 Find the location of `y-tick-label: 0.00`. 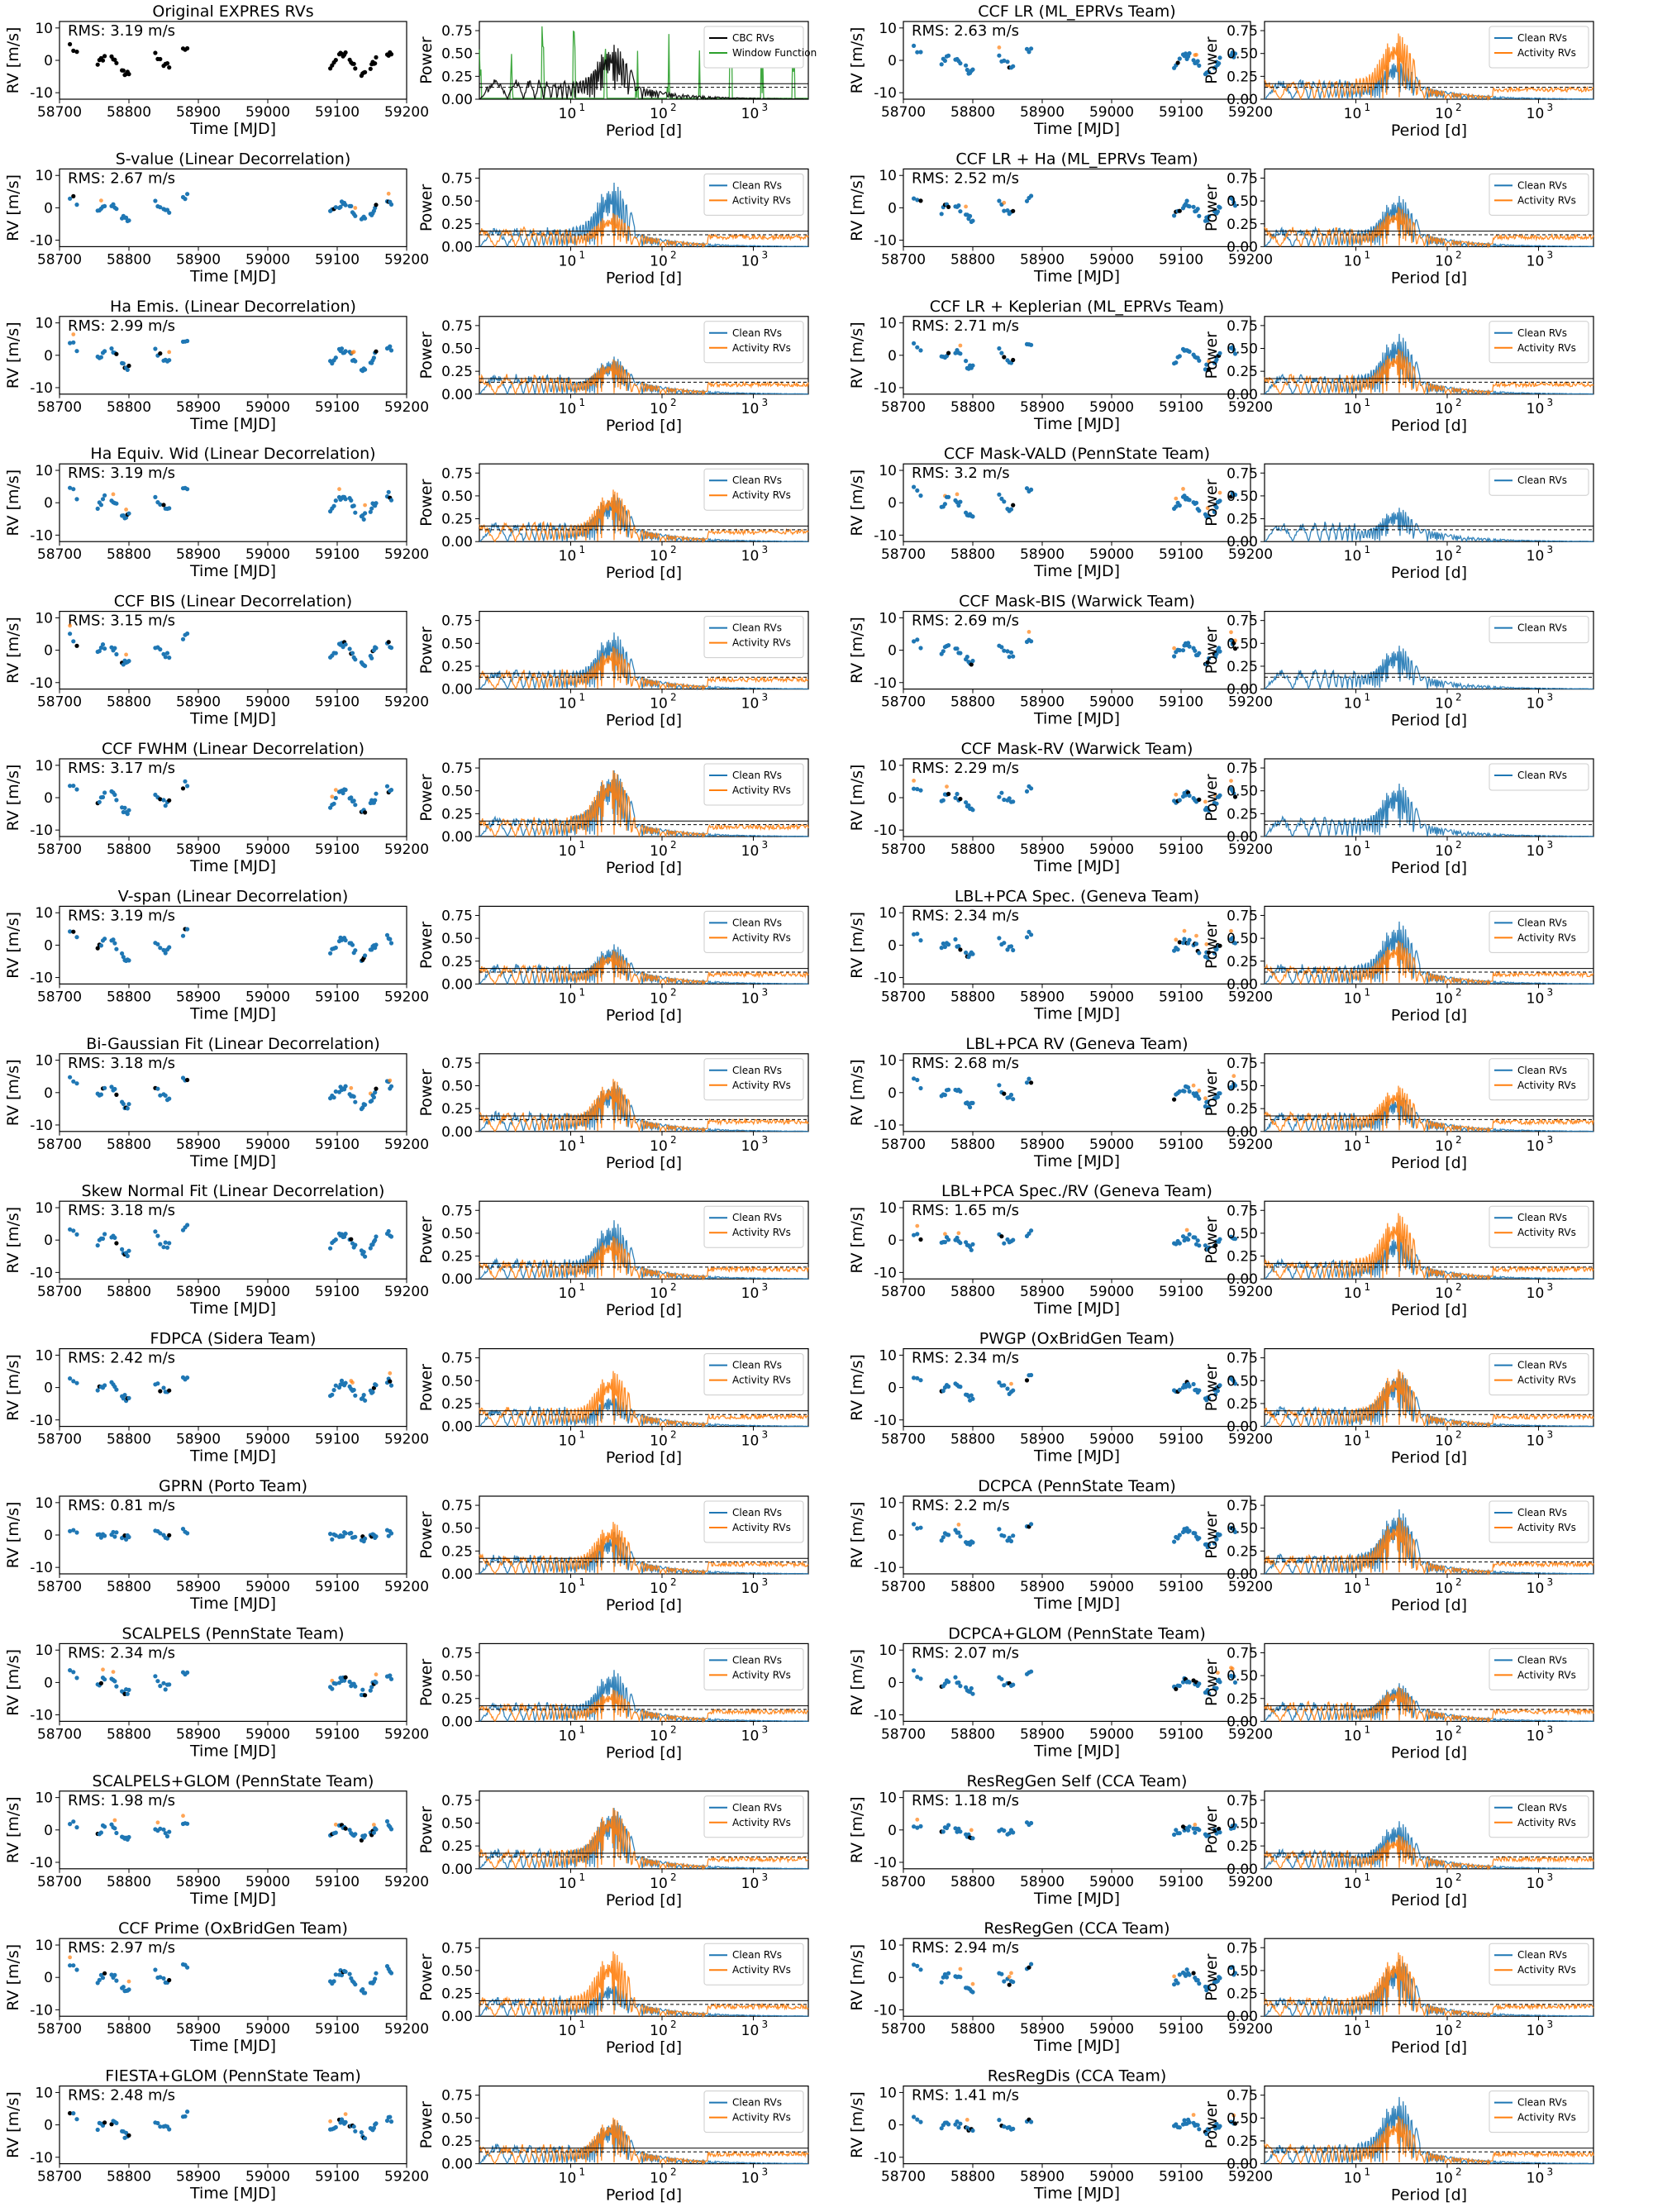

y-tick-label: 0.00 is located at coordinates (457, 1427).